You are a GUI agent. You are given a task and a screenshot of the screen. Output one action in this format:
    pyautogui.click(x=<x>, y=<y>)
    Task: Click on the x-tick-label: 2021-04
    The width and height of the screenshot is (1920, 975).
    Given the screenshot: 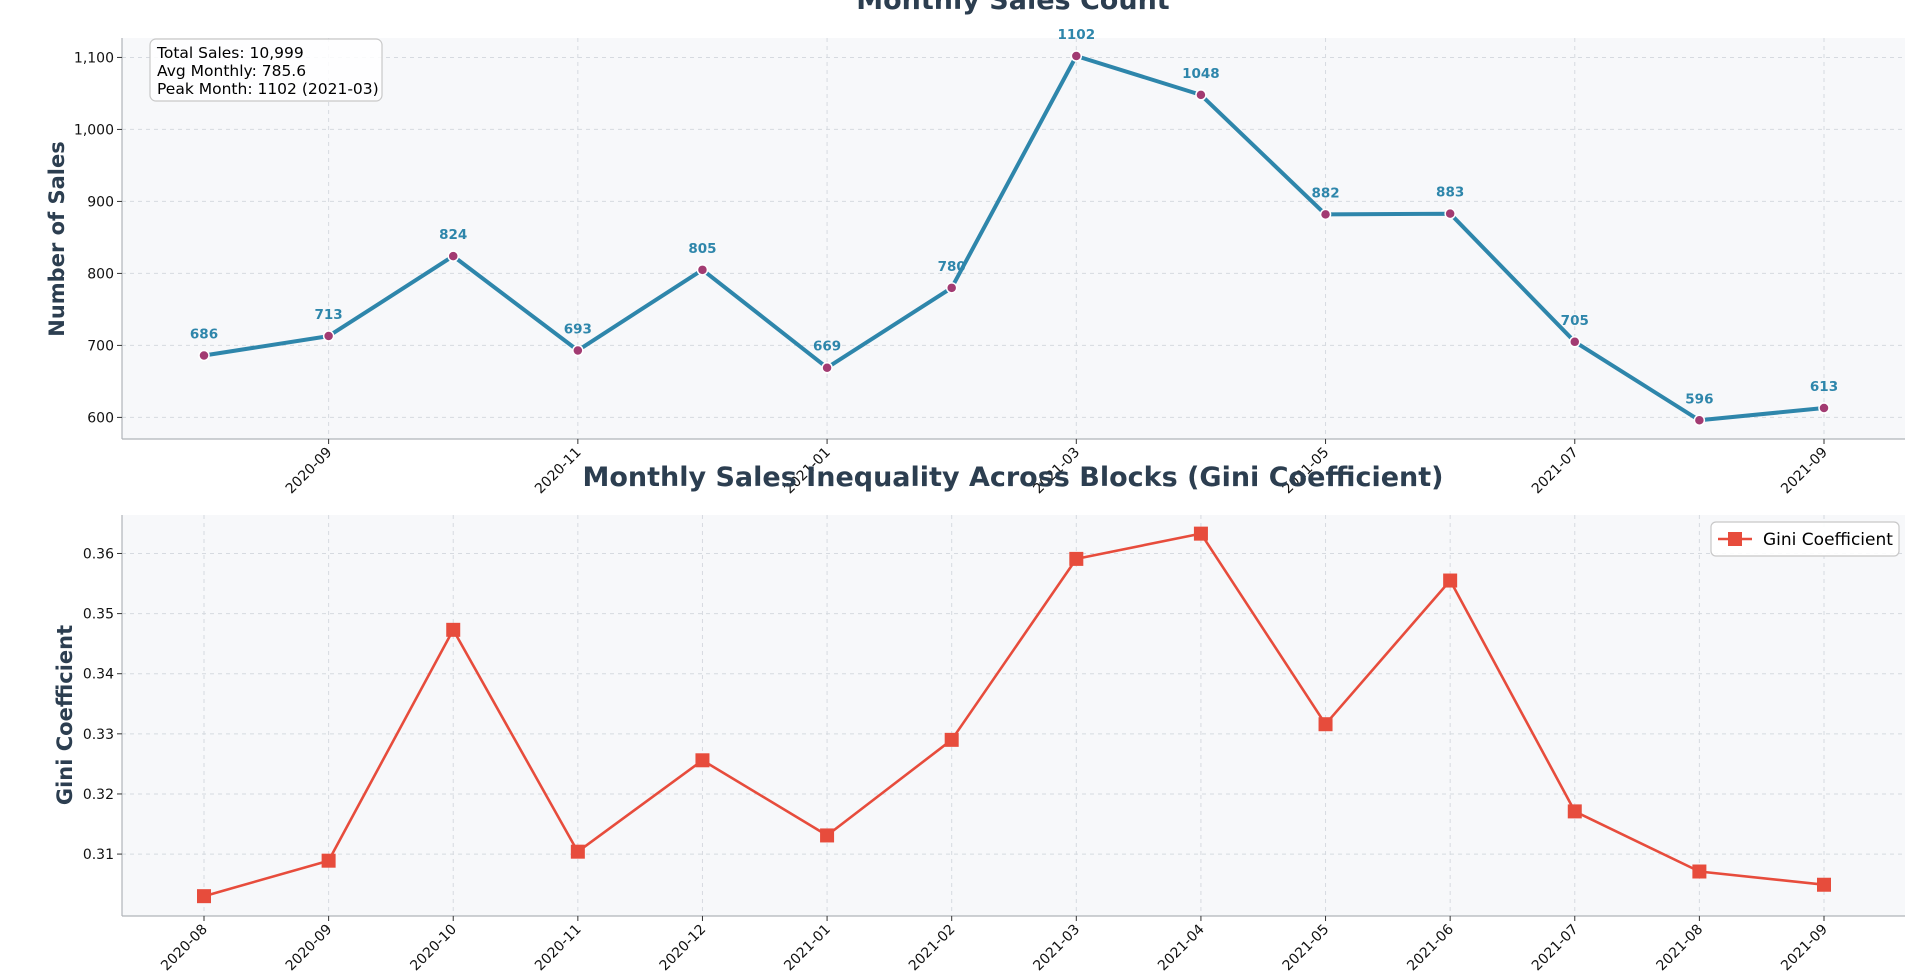 What is the action you would take?
    pyautogui.click(x=1181, y=947)
    